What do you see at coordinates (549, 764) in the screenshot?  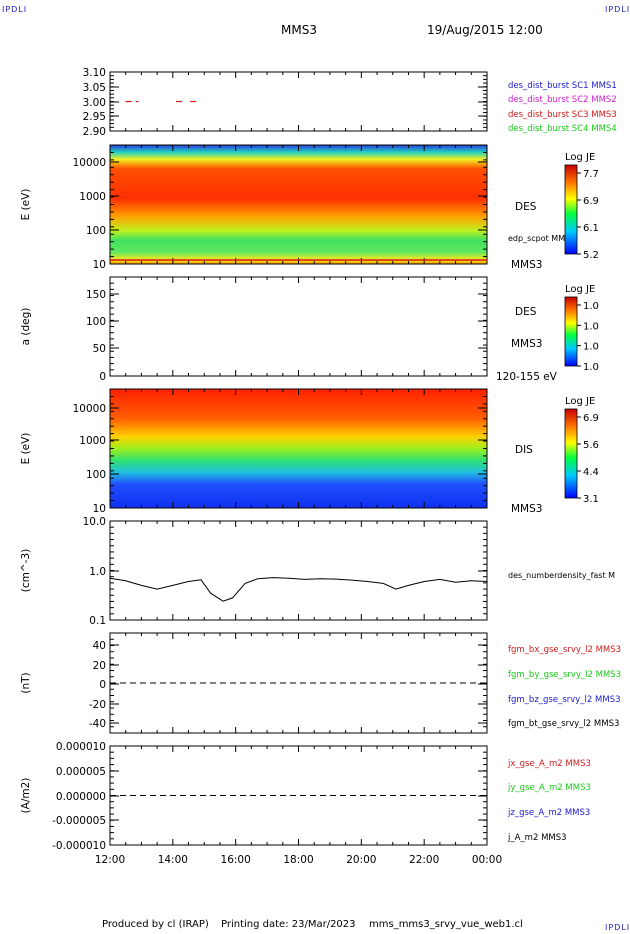 I see `legend-entry: jx_gse_A_m2 MMS3` at bounding box center [549, 764].